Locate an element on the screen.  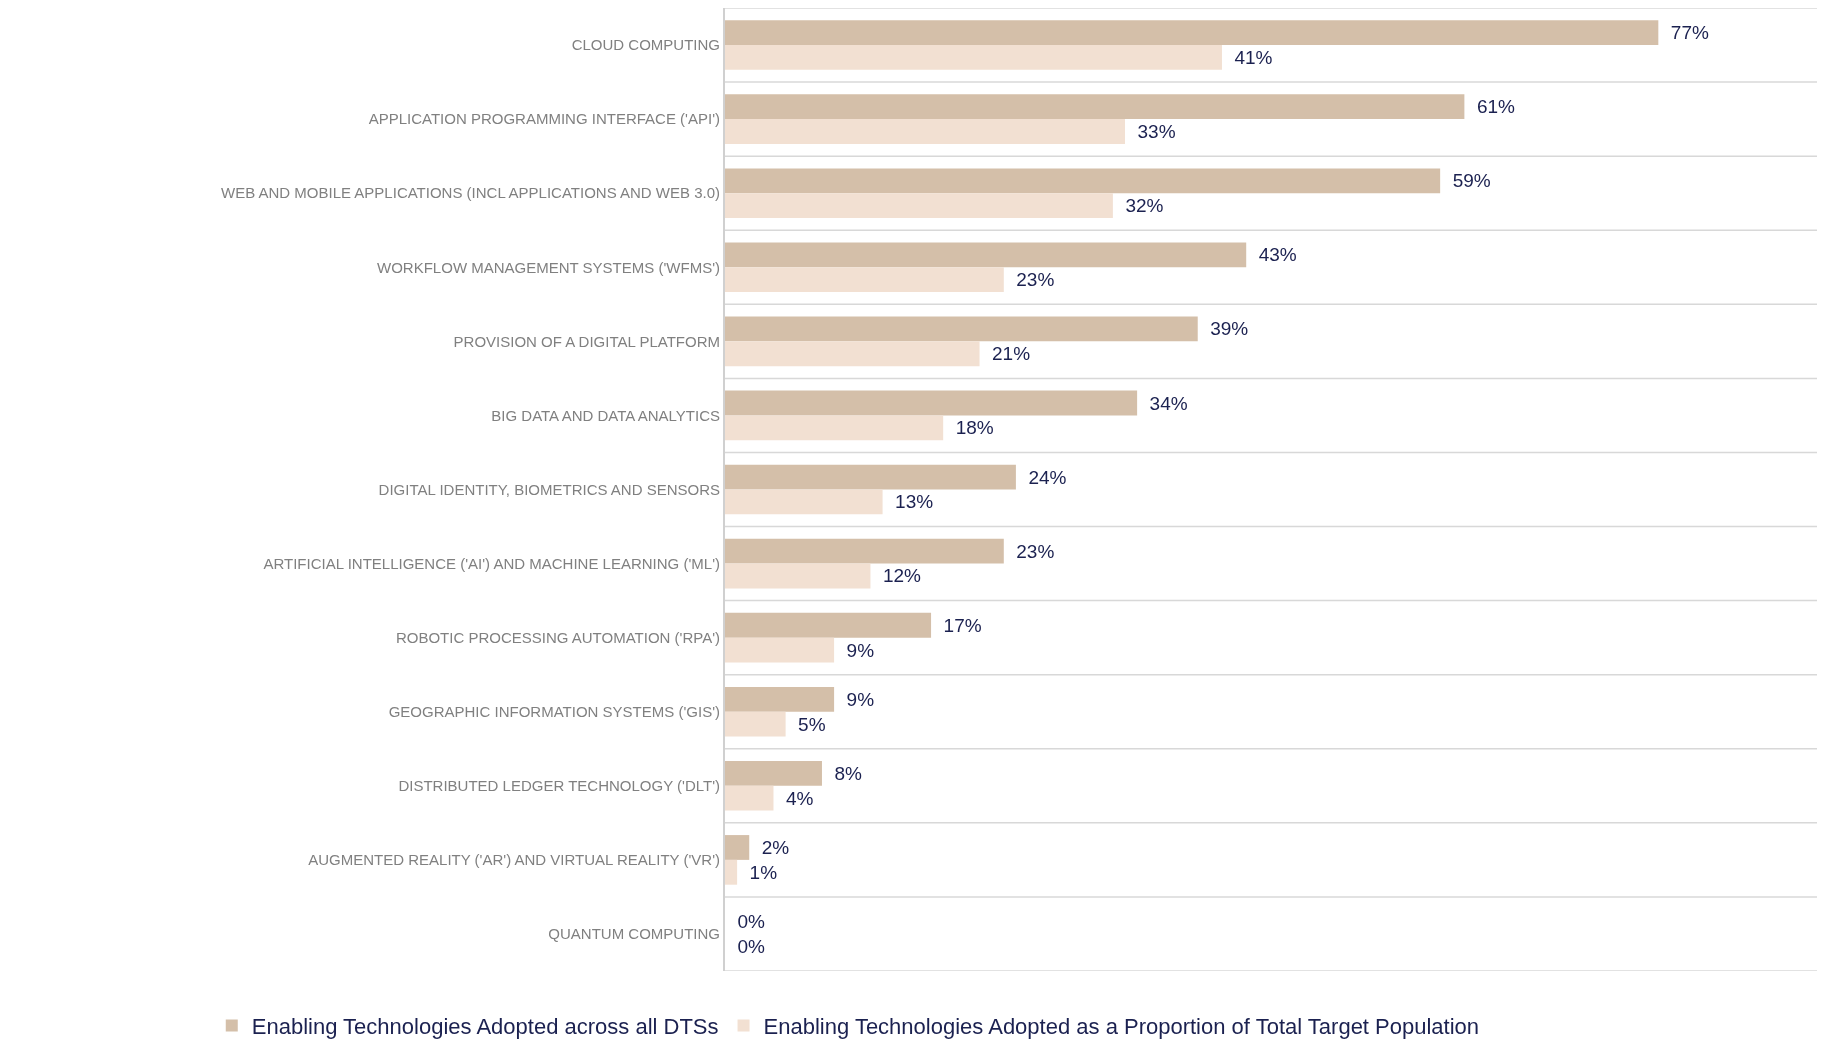
y-tick-label: GEOGRAPHIC INFORMATION SYSTEMS ('GIS') is located at coordinates (554, 711).